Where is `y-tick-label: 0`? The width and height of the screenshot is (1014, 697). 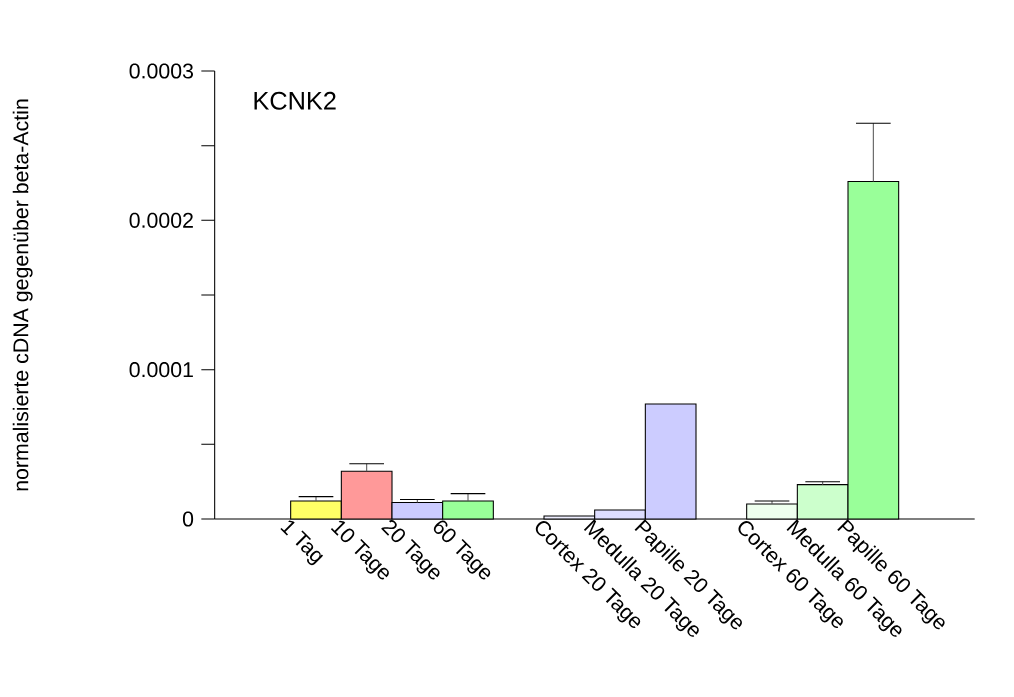 y-tick-label: 0 is located at coordinates (188, 519).